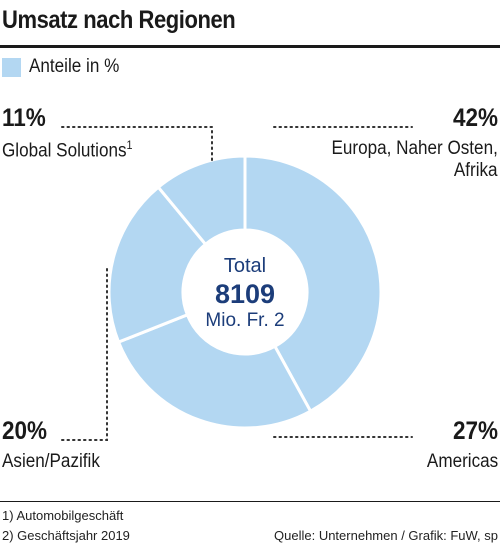 This screenshot has width=500, height=545. I want to click on pct-asien: 20%, so click(25, 431).